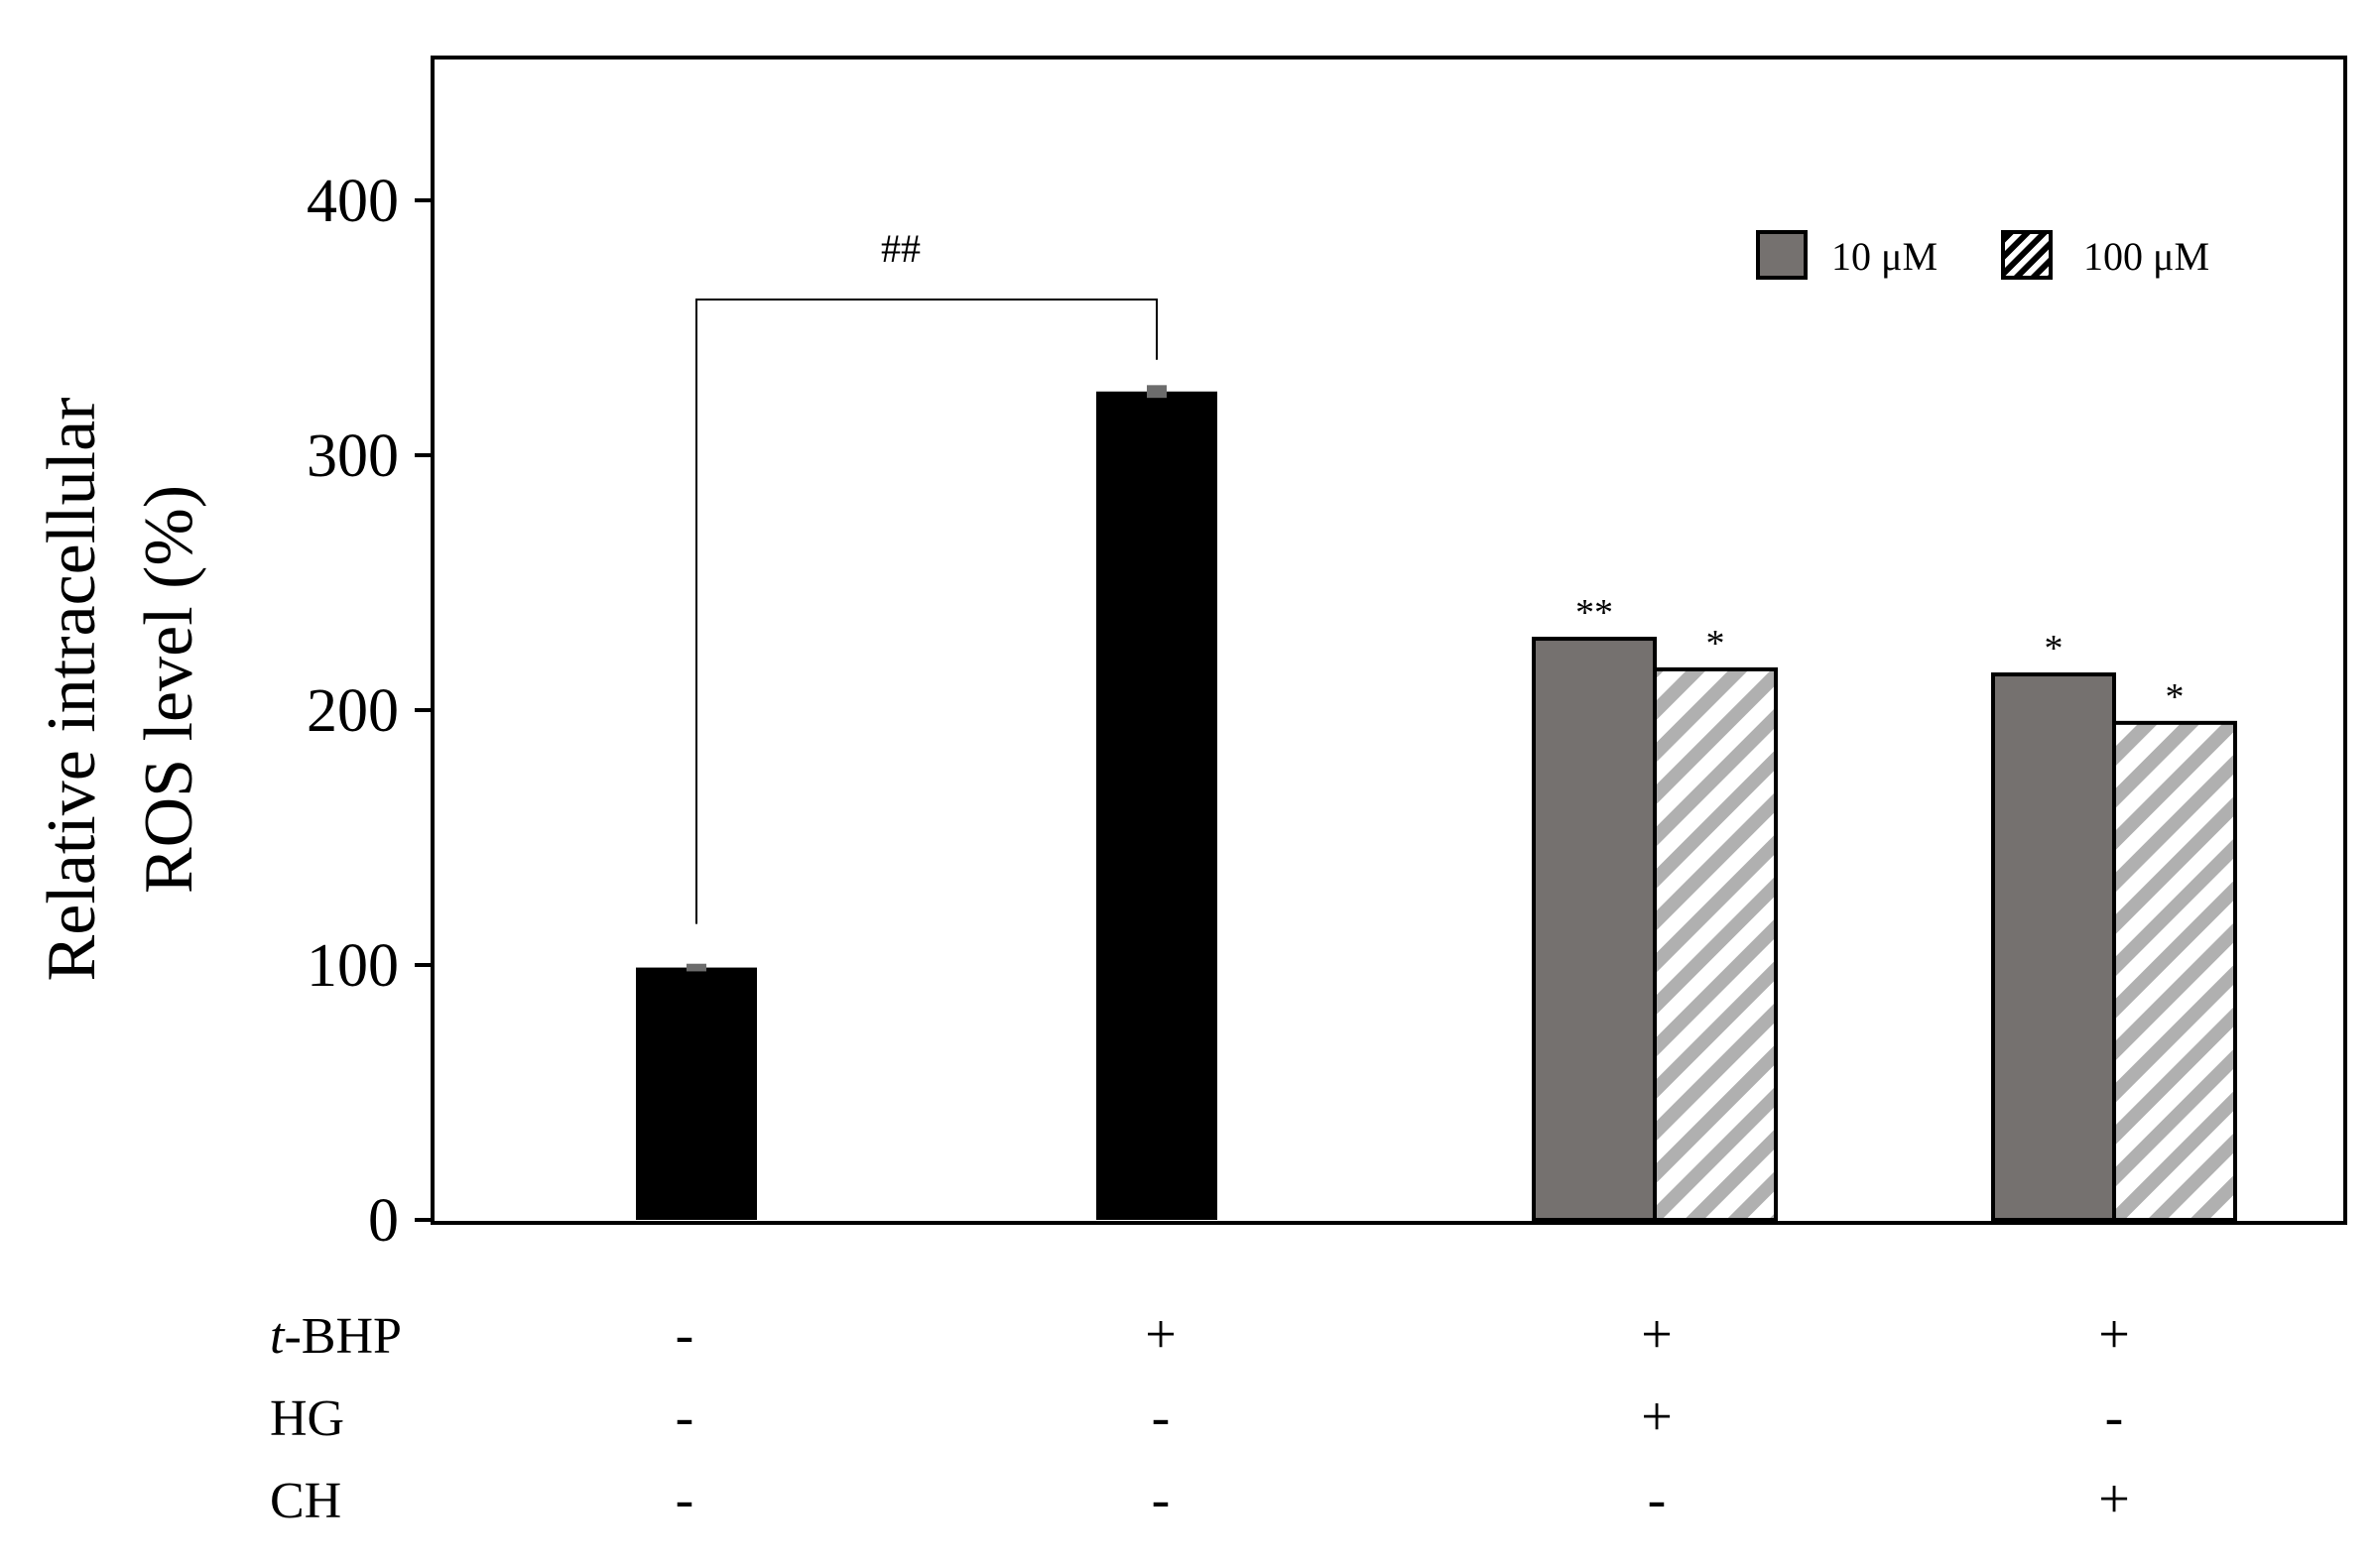 This screenshot has height=1568, width=2378. I want to click on comparison-line, so click(927, 611).